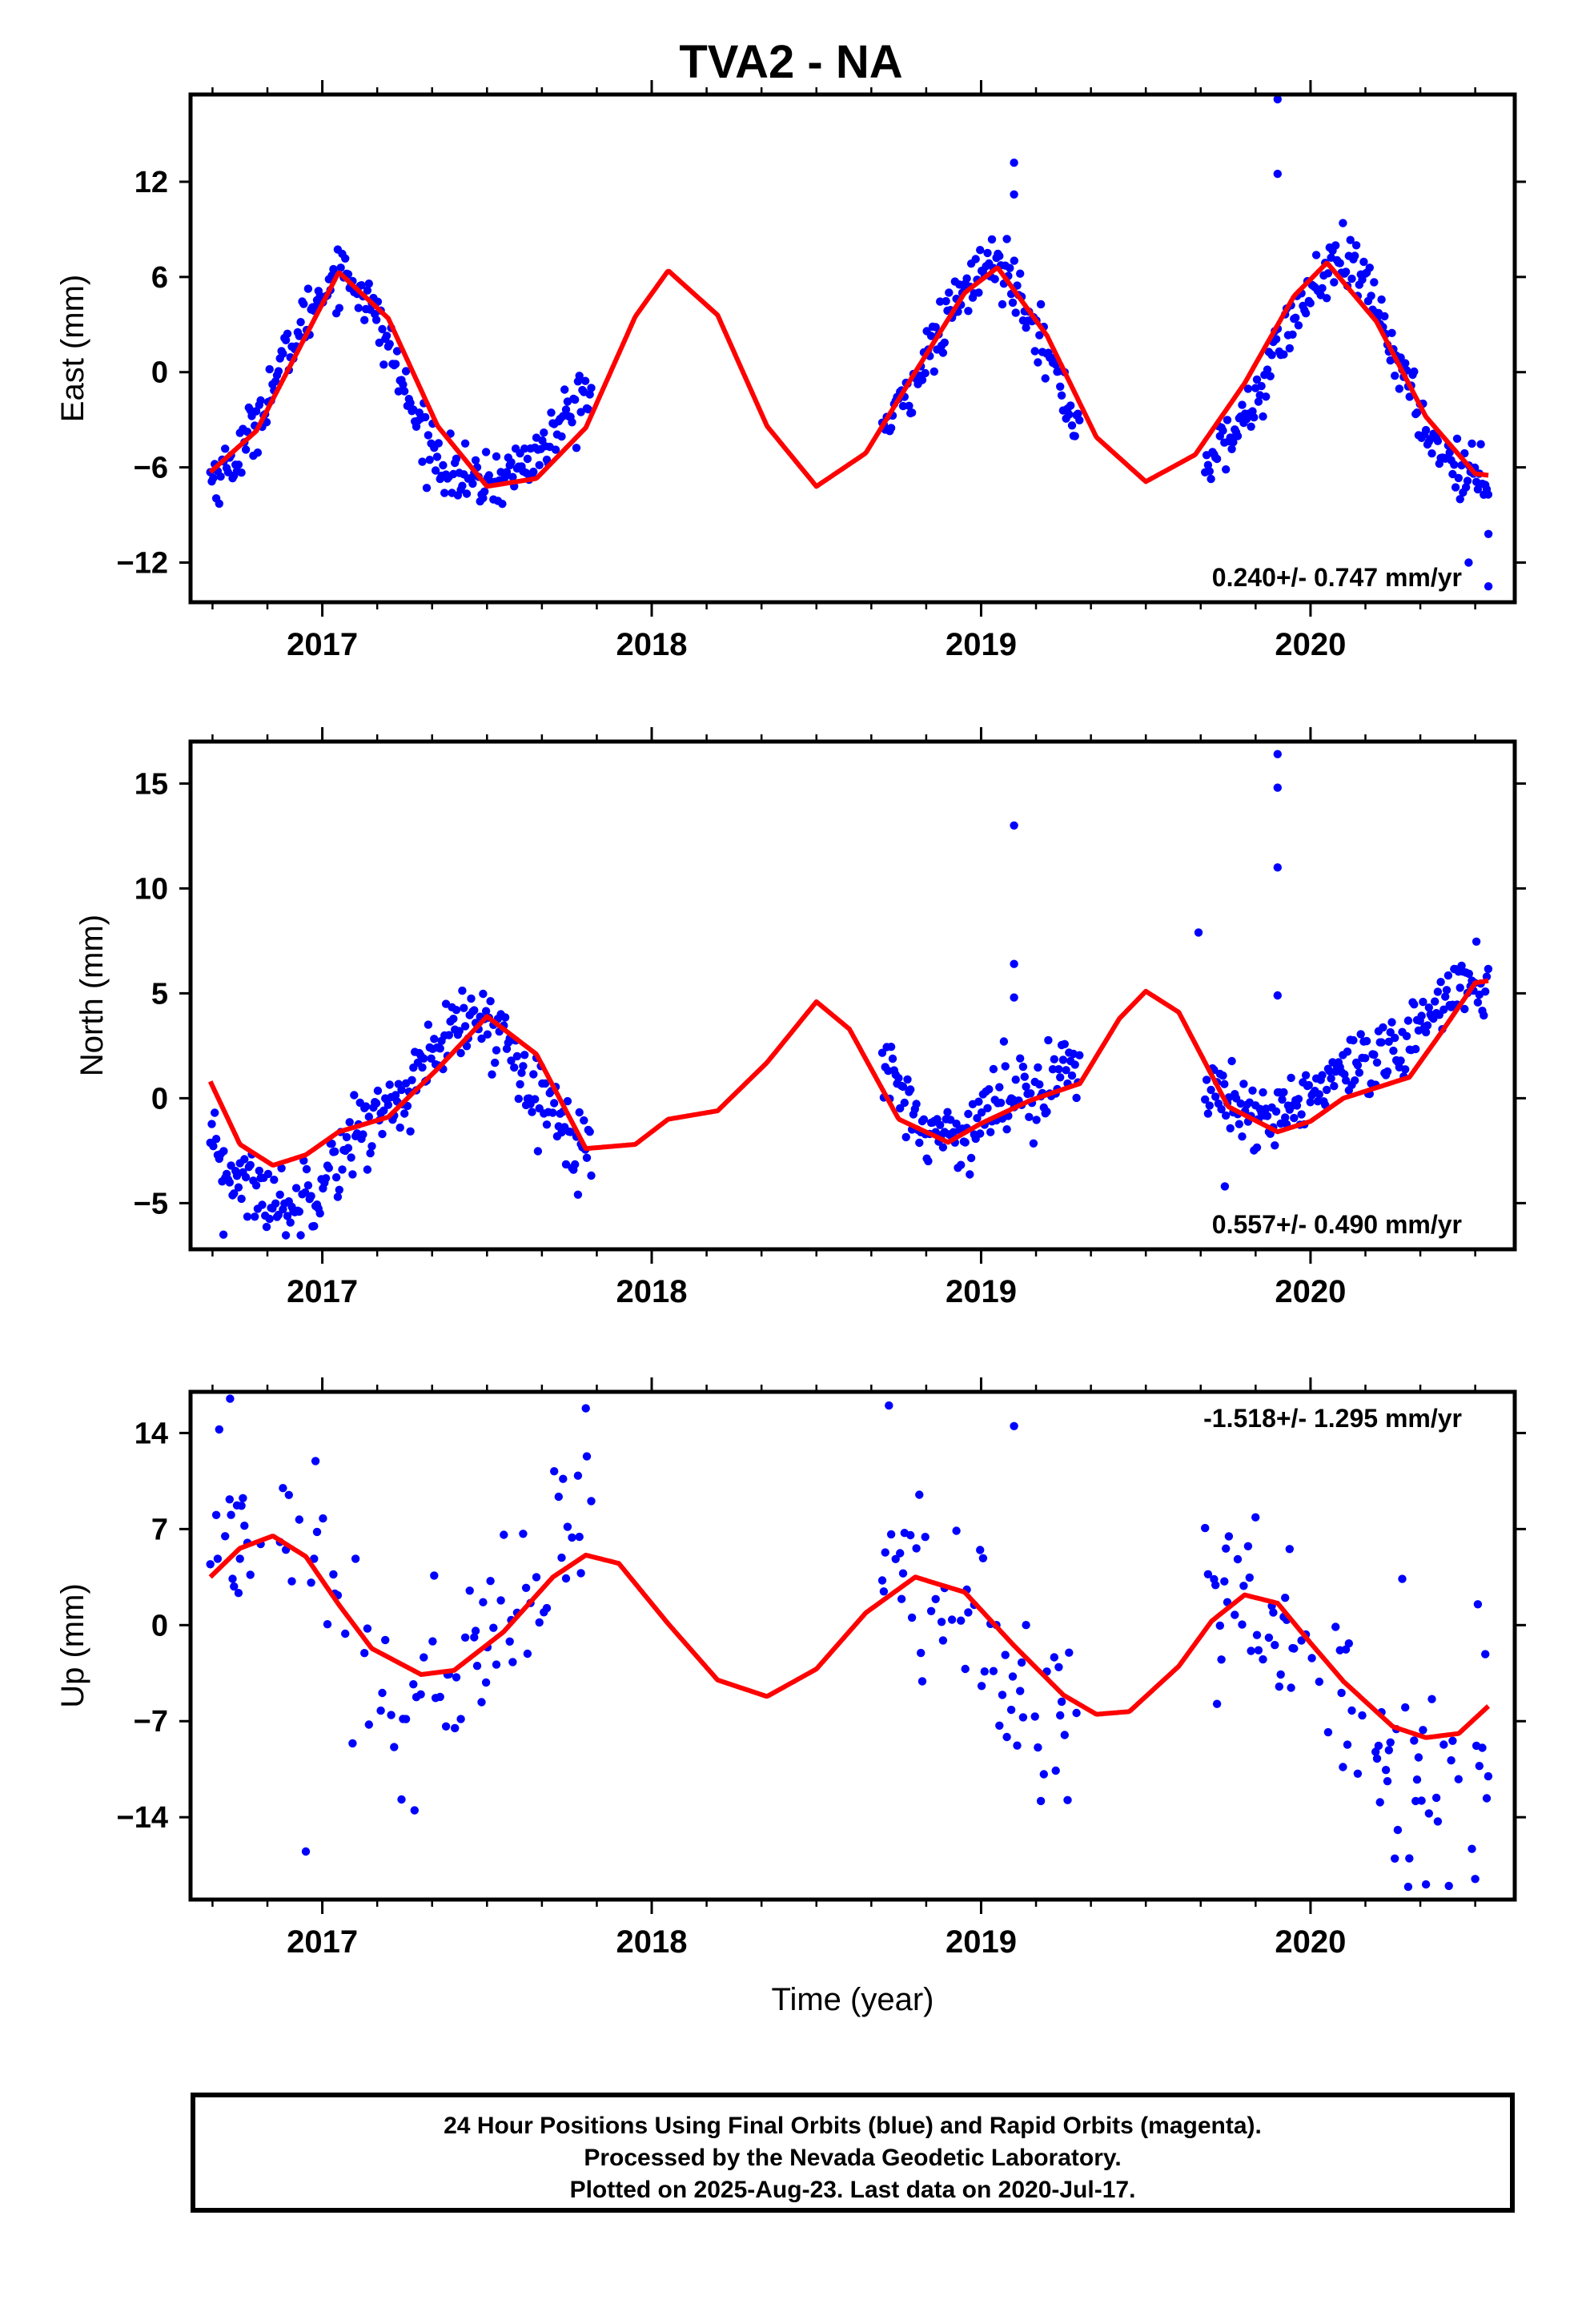 Image resolution: width=1582 pixels, height=2324 pixels. I want to click on y-axis-label: North (mm), so click(92, 995).